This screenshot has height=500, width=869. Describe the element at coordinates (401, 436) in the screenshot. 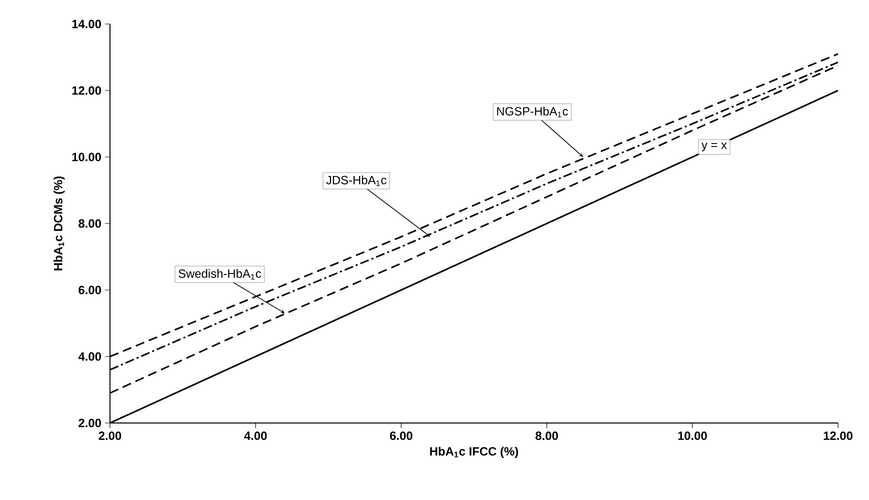

I see `x-tick-label: 6.00` at that location.